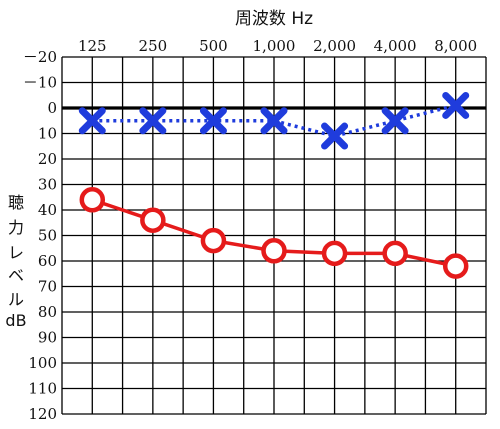  What do you see at coordinates (42, 414) in the screenshot?
I see `y-tick-label: 120` at bounding box center [42, 414].